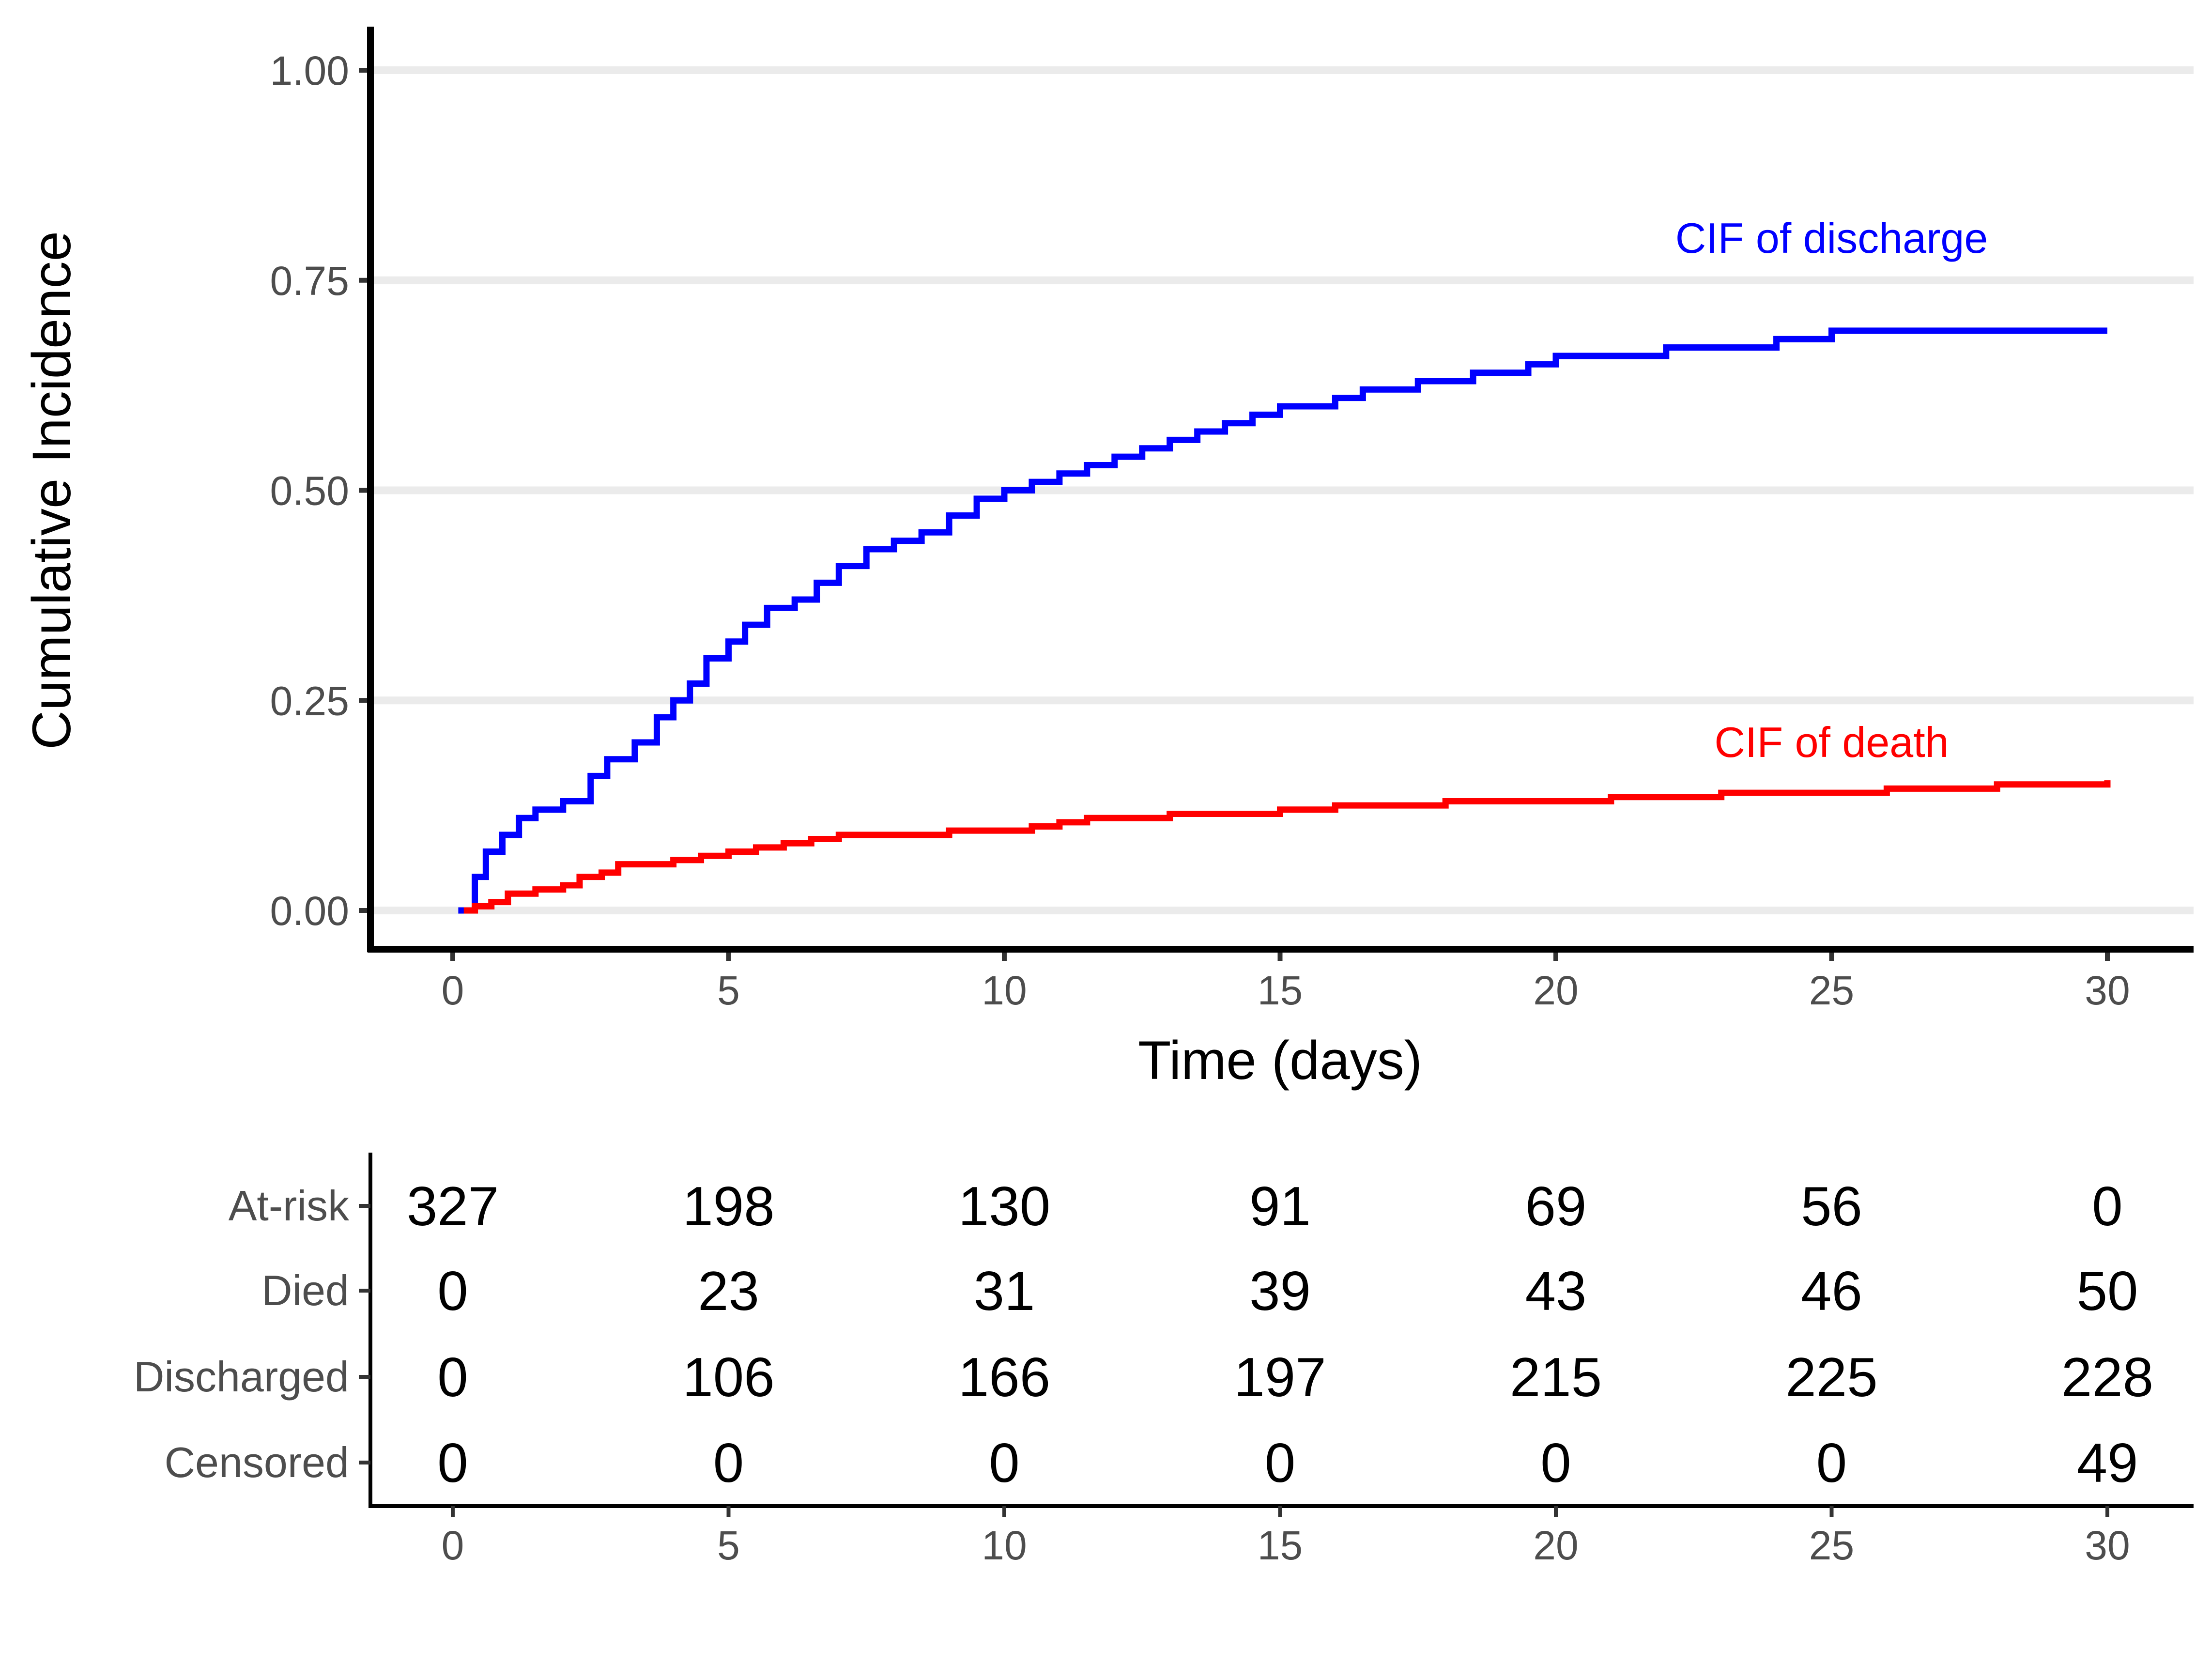 This screenshot has height=1680, width=2211. What do you see at coordinates (2107, 1546) in the screenshot?
I see `table-x-tick-label: 30` at bounding box center [2107, 1546].